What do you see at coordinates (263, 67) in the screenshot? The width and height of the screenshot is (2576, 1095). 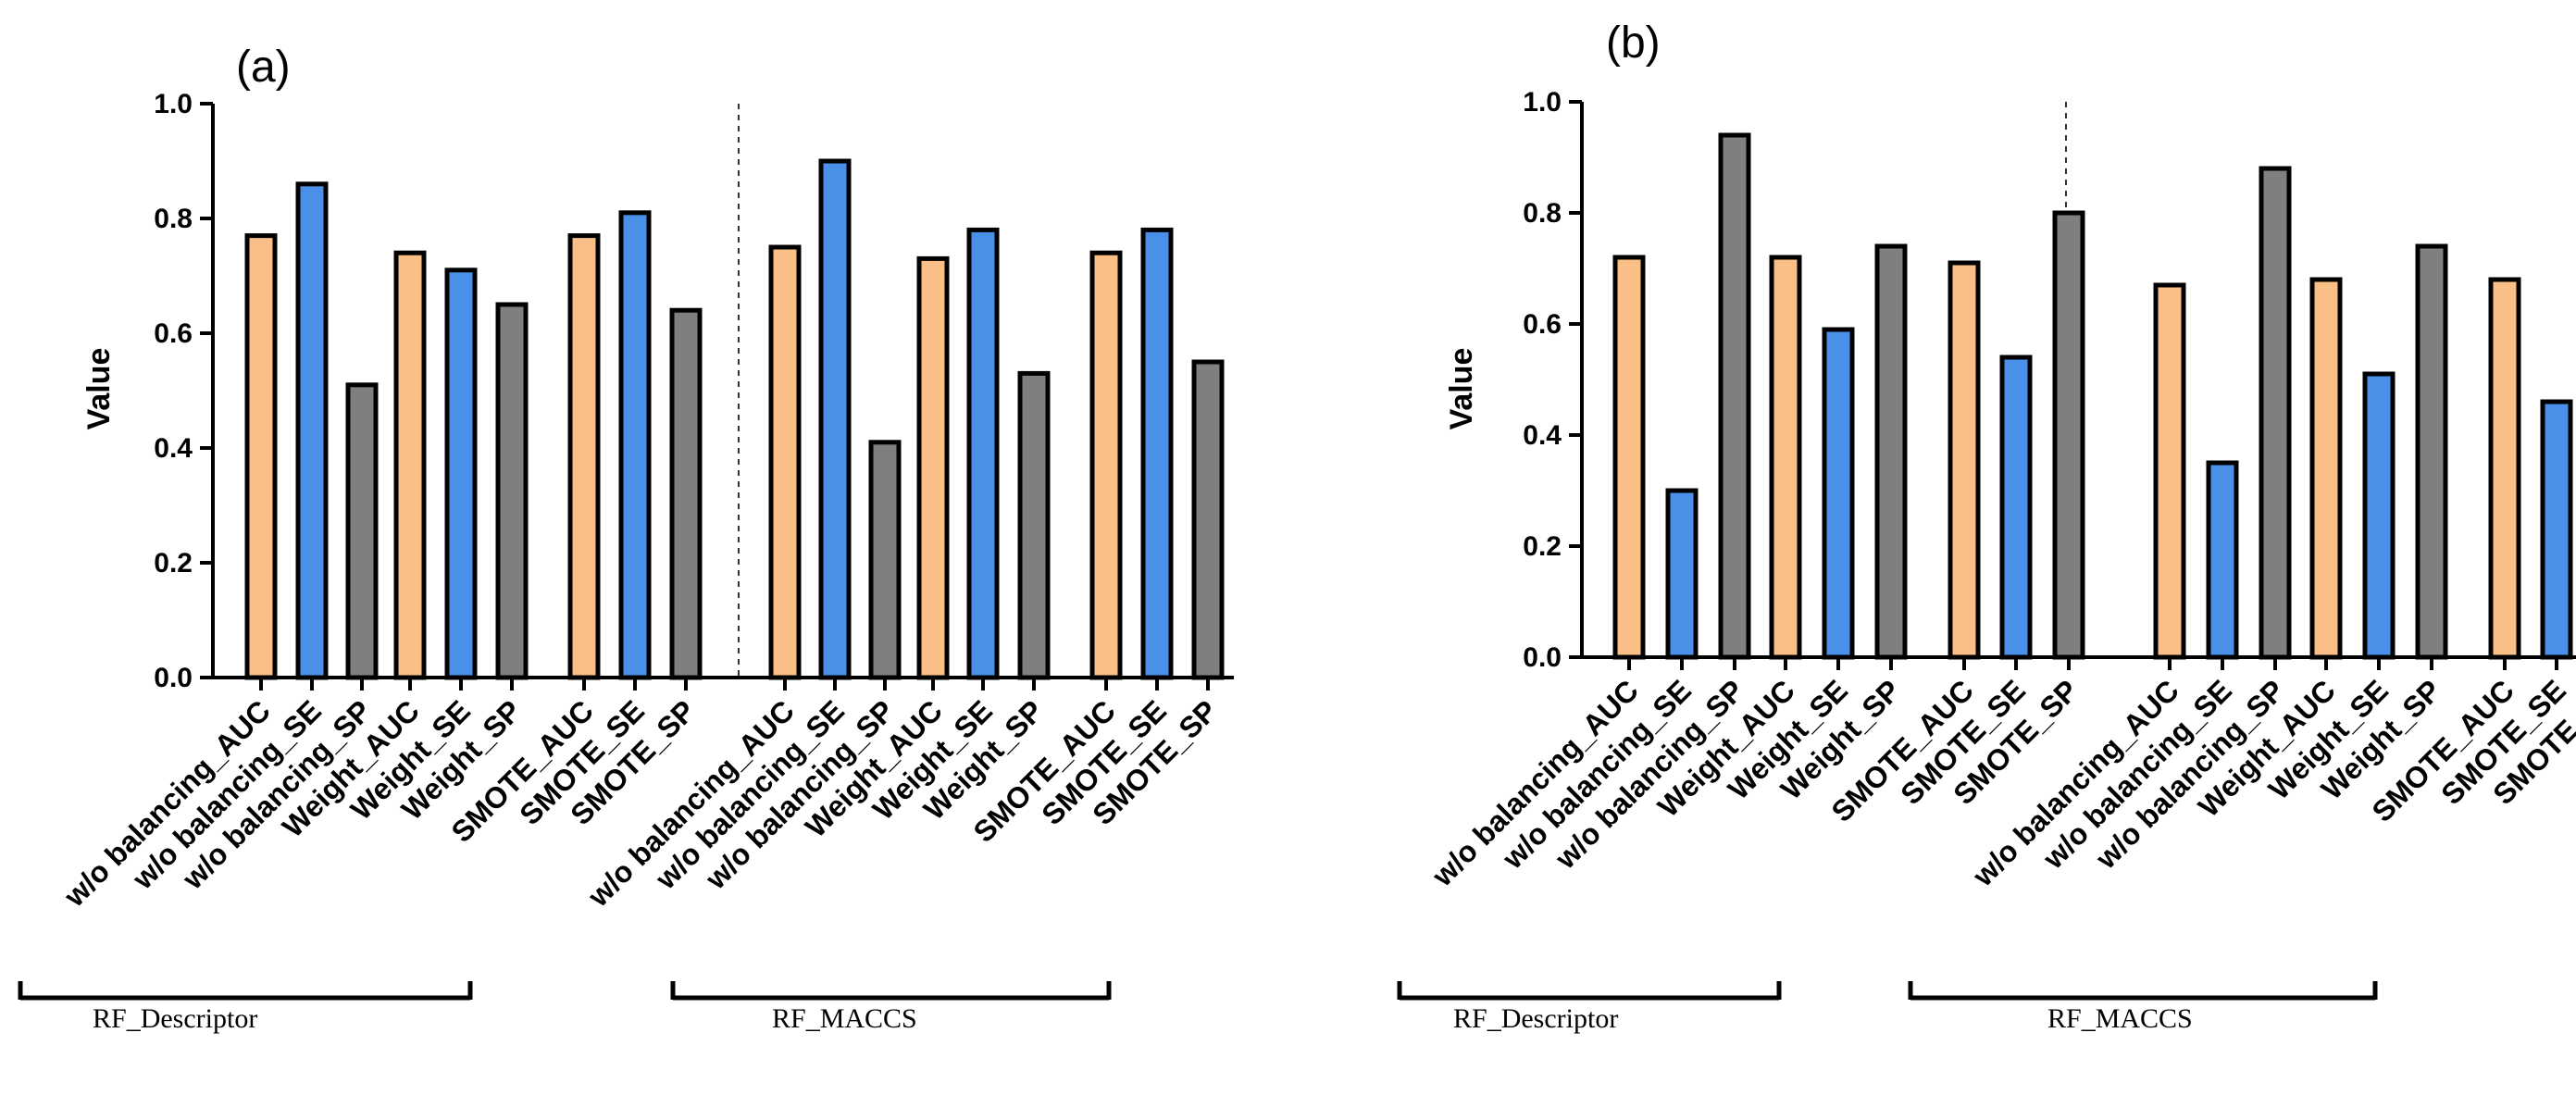 I see `panel-label: (a)` at bounding box center [263, 67].